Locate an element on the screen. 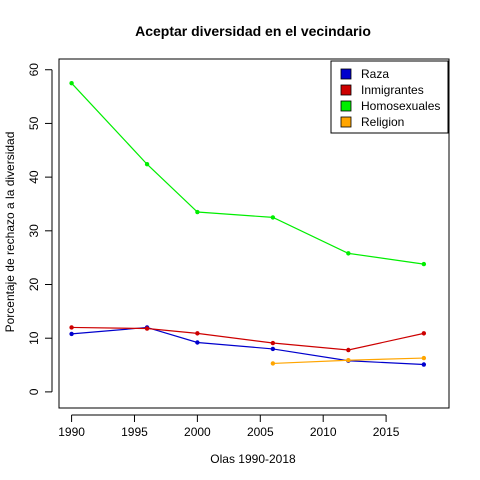 The width and height of the screenshot is (480, 480). x-tick-label: 1995 is located at coordinates (134, 432).